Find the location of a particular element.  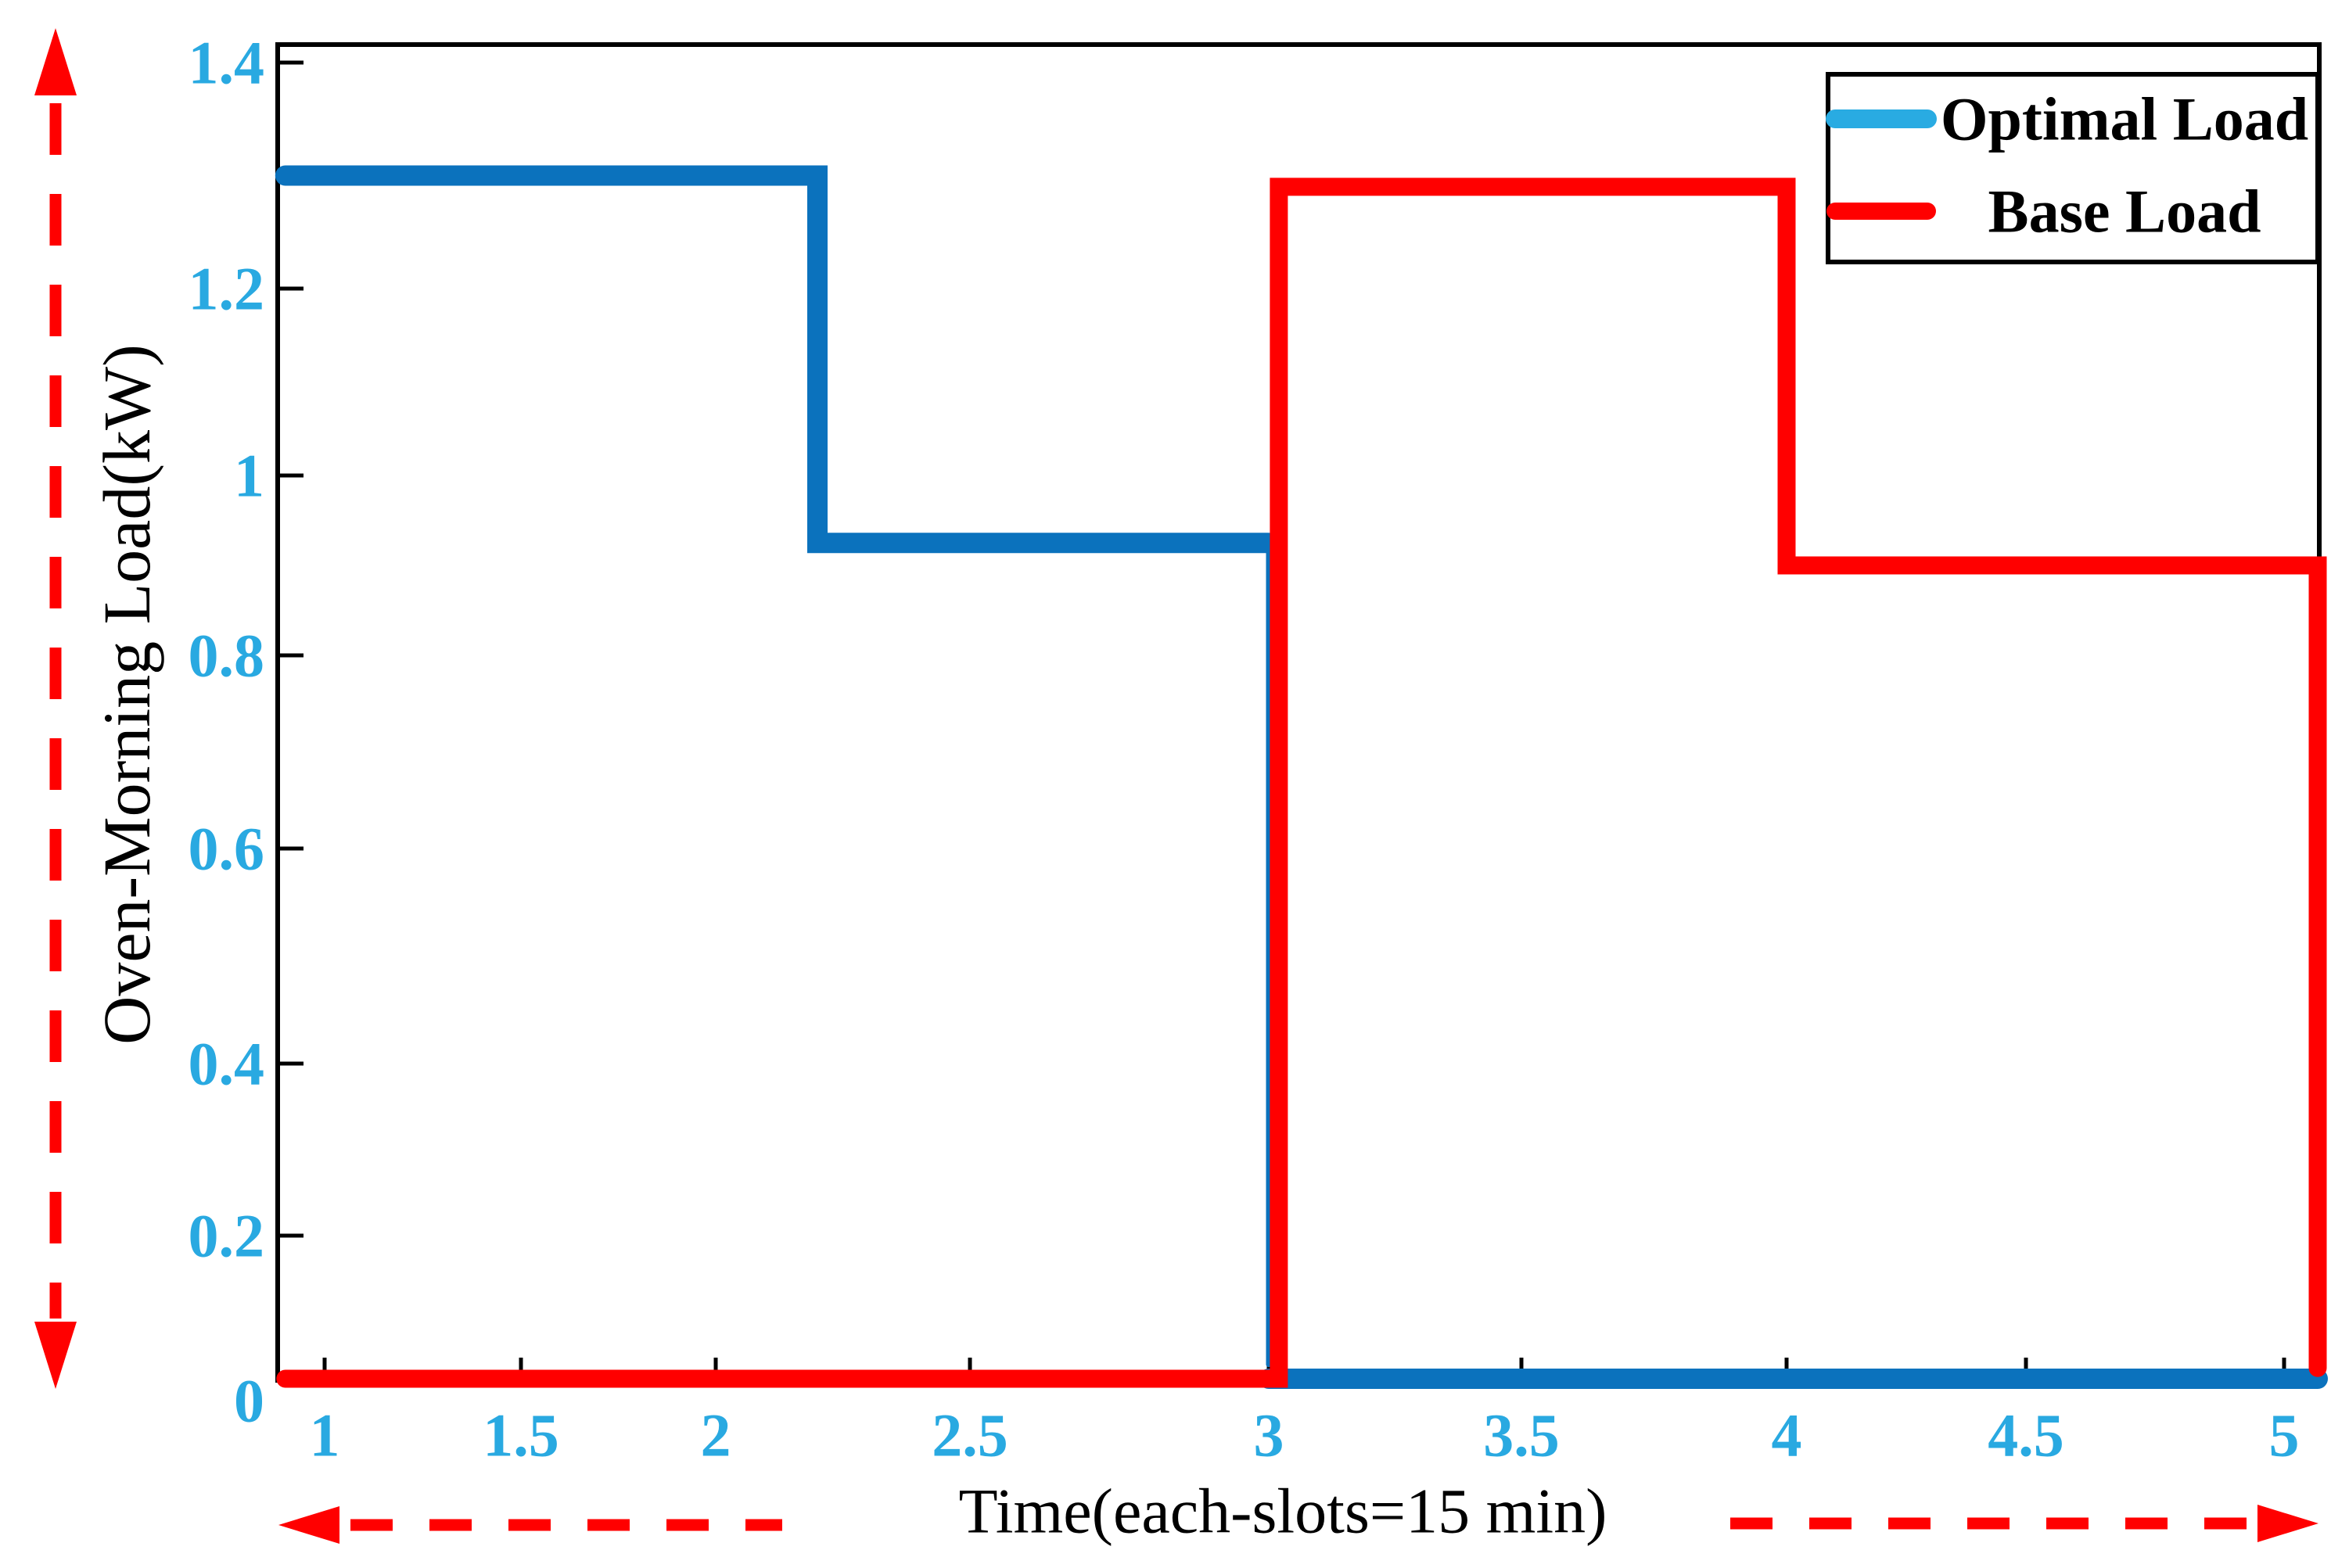

arrow-down-icon is located at coordinates (55, 1355).